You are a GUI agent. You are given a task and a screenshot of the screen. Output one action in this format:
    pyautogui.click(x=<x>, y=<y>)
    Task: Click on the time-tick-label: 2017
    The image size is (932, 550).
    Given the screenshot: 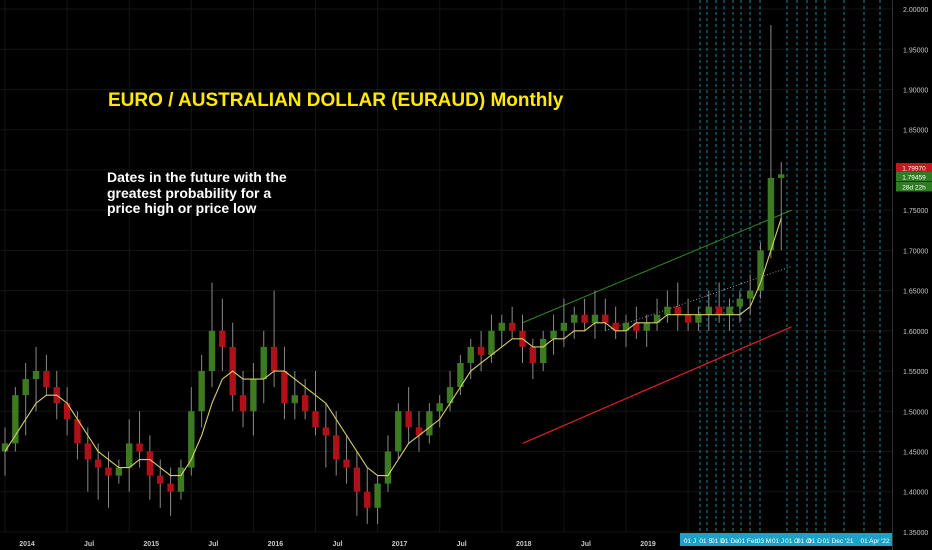 What is the action you would take?
    pyautogui.click(x=400, y=544)
    